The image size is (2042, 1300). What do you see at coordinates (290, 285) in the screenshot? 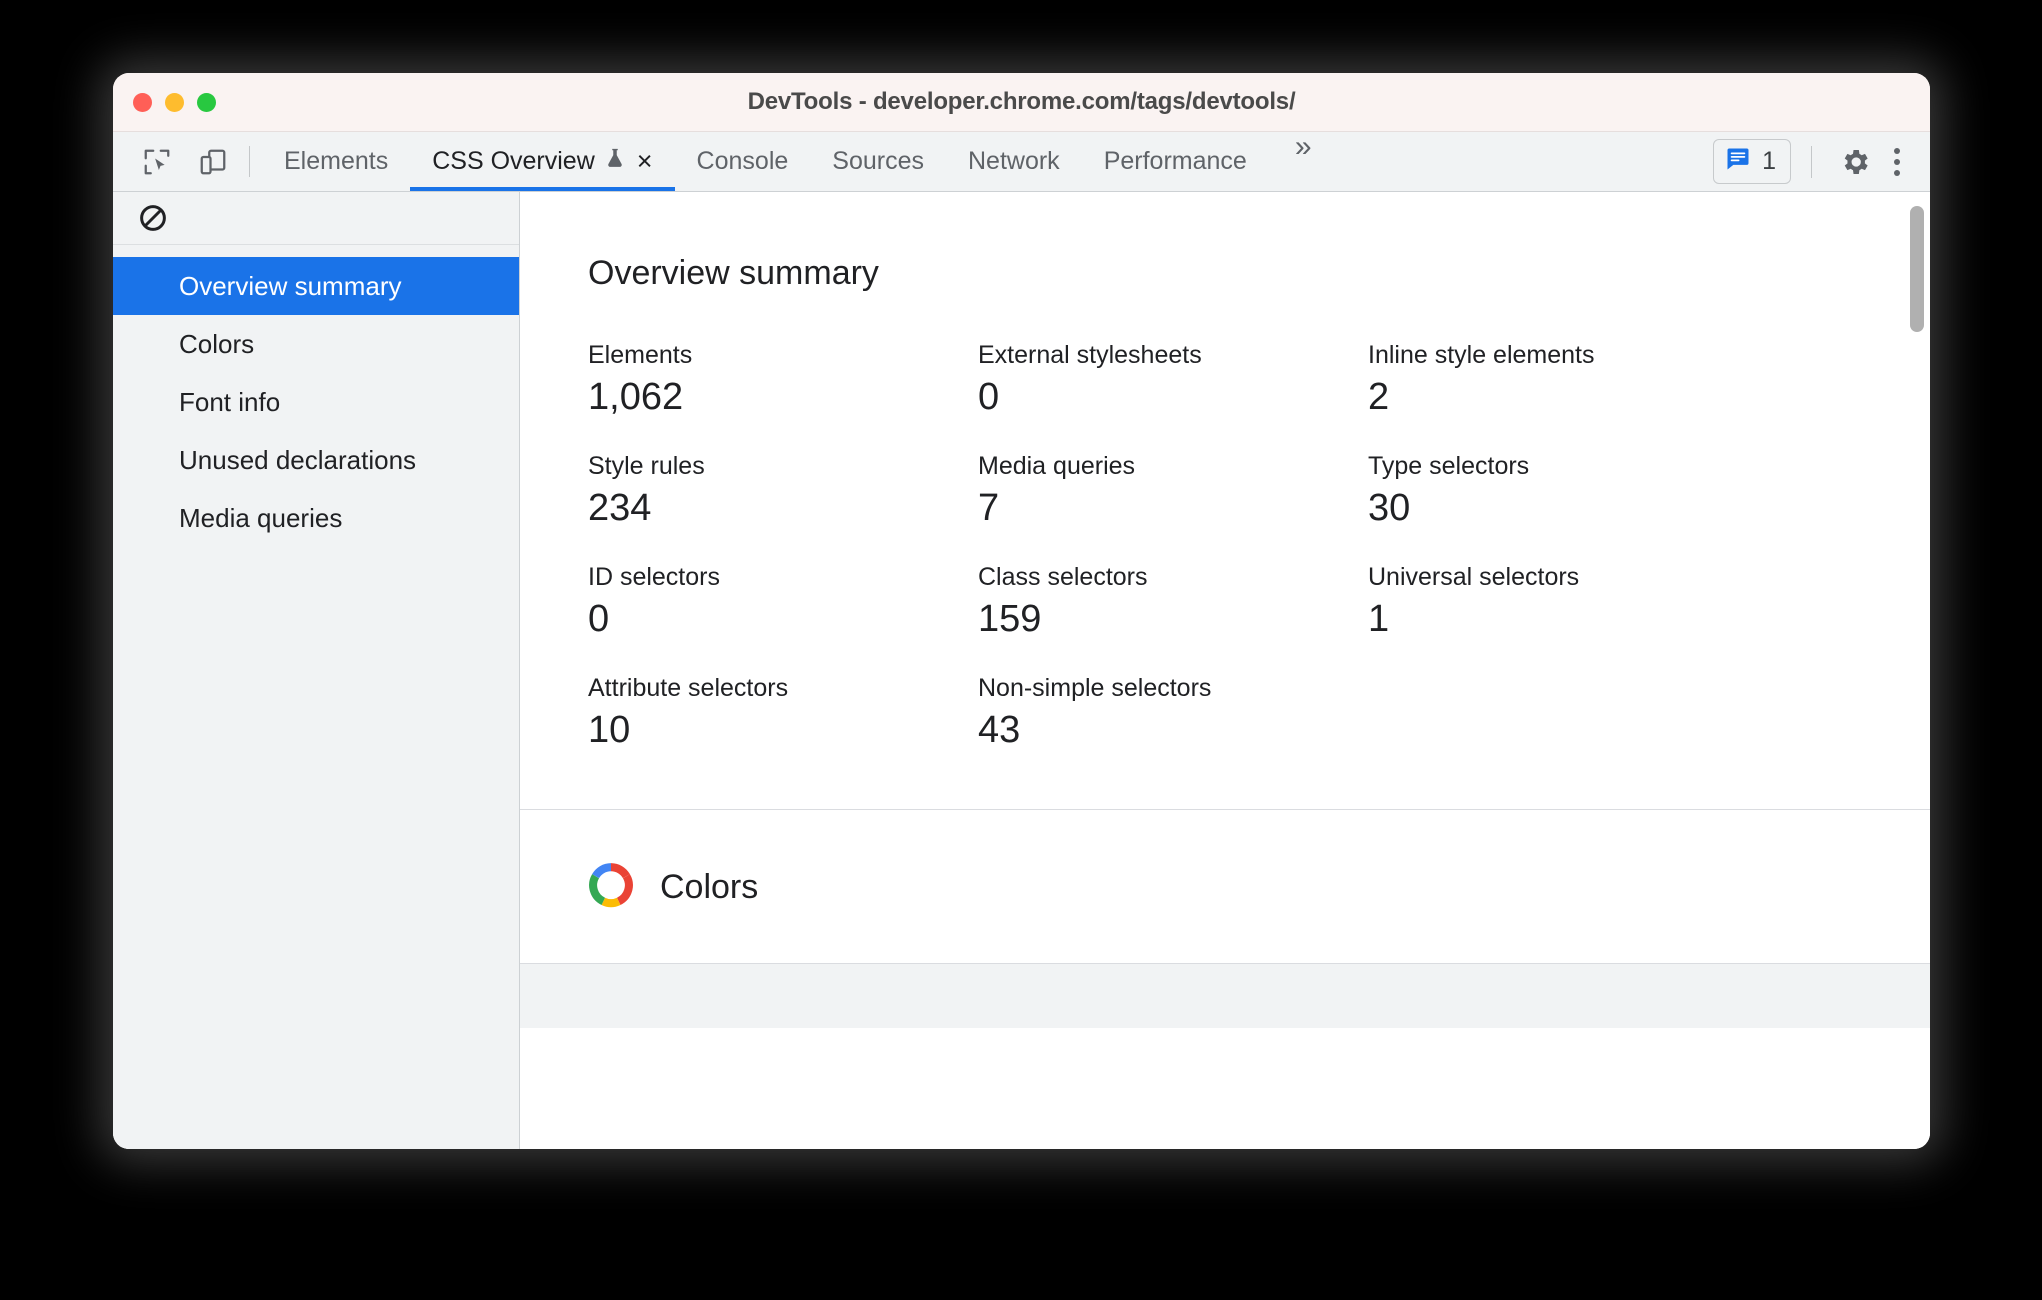
I see `sidebar-item-label: Overview summary` at bounding box center [290, 285].